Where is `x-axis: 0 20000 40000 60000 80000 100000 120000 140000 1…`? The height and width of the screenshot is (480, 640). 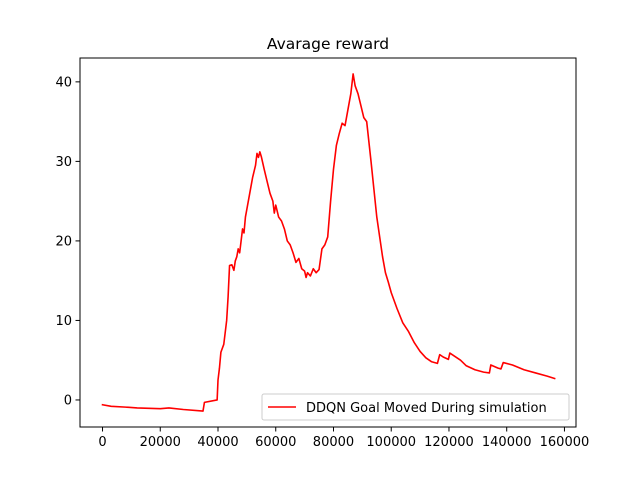 x-axis: 0 20000 40000 60000 80000 100000 120000 140000 1… is located at coordinates (343, 438).